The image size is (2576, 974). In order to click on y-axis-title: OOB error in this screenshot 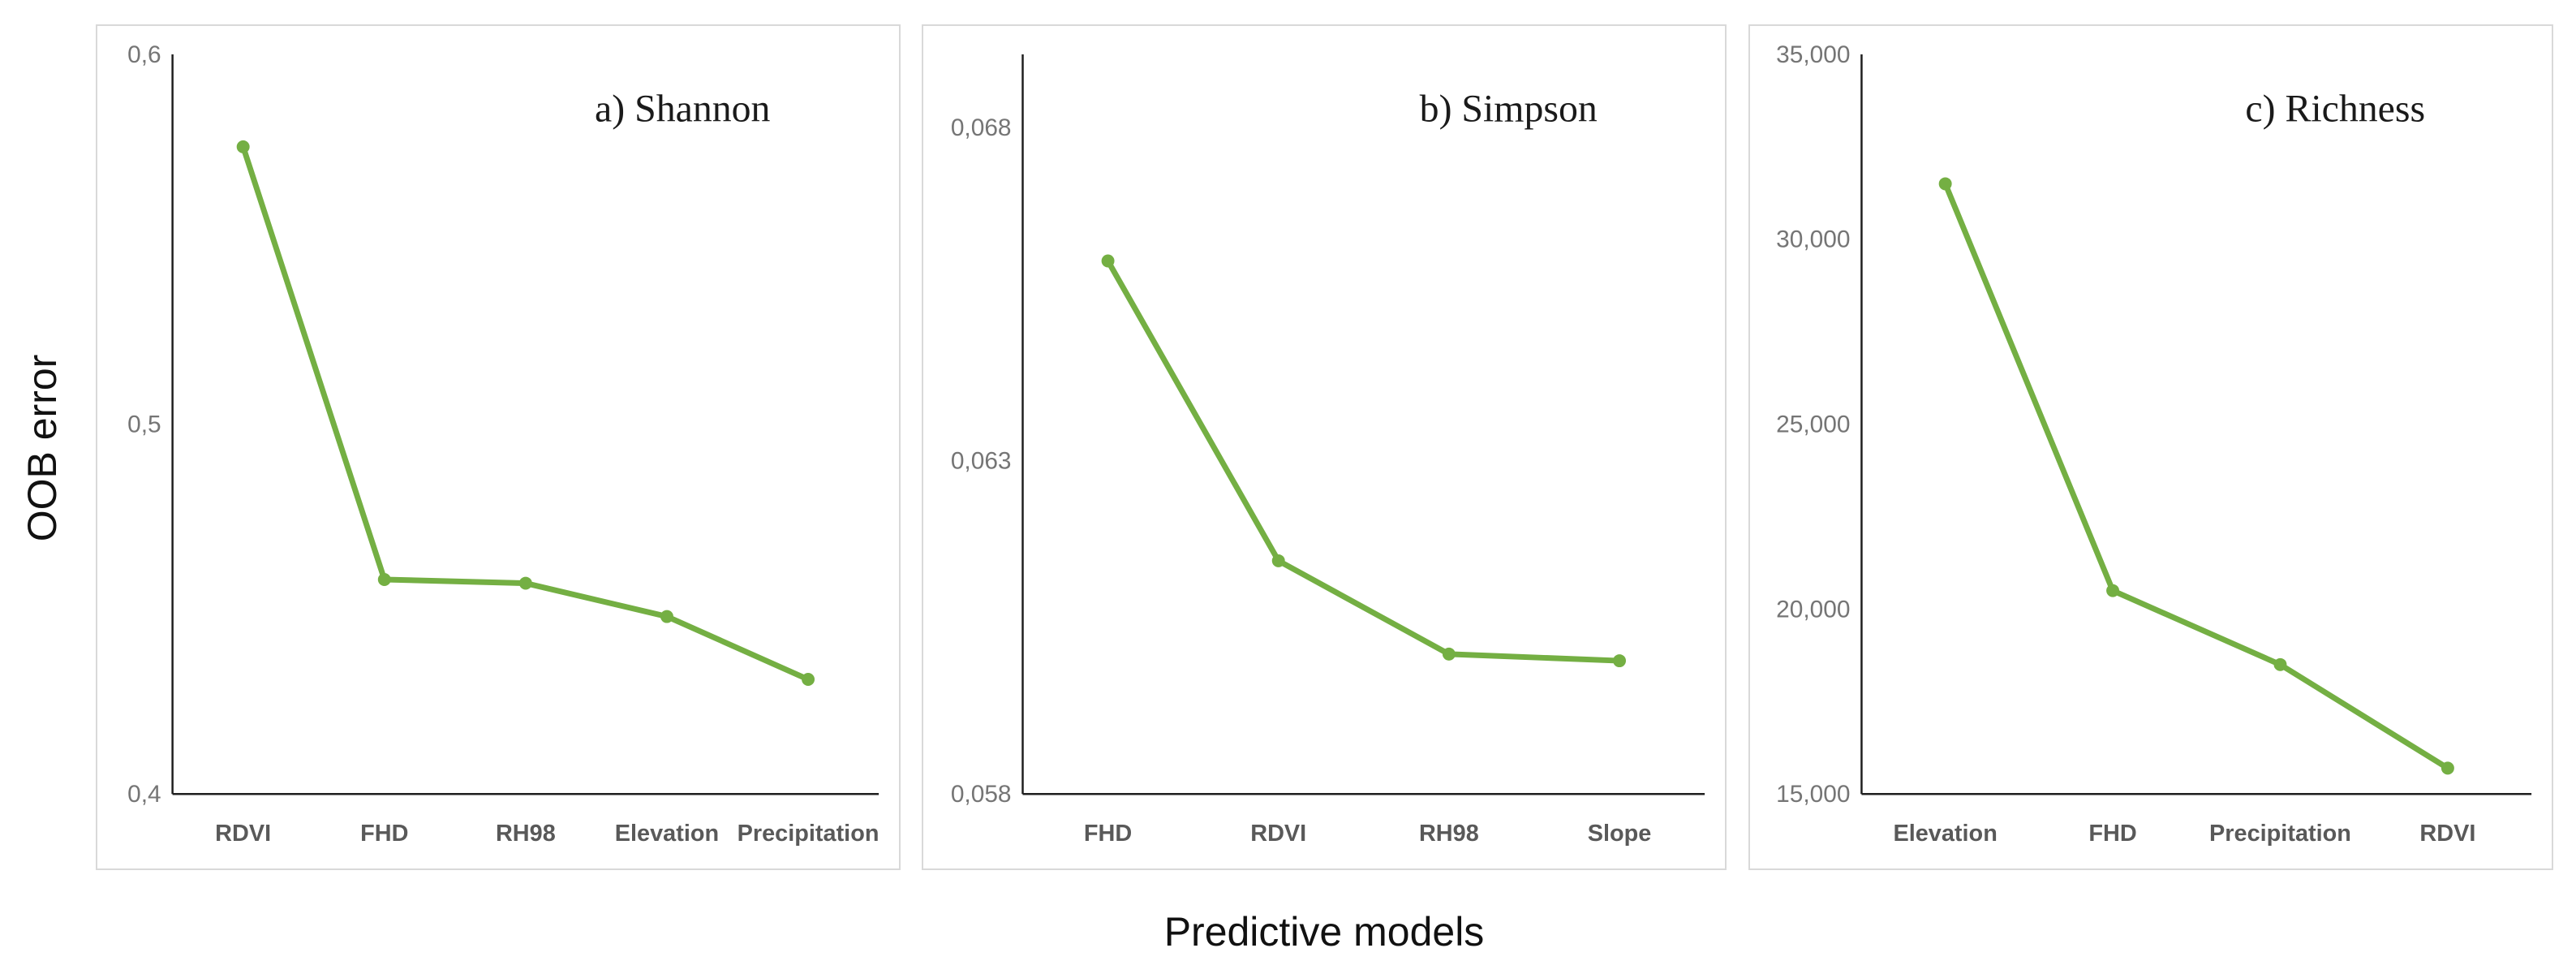, I will do `click(42, 448)`.